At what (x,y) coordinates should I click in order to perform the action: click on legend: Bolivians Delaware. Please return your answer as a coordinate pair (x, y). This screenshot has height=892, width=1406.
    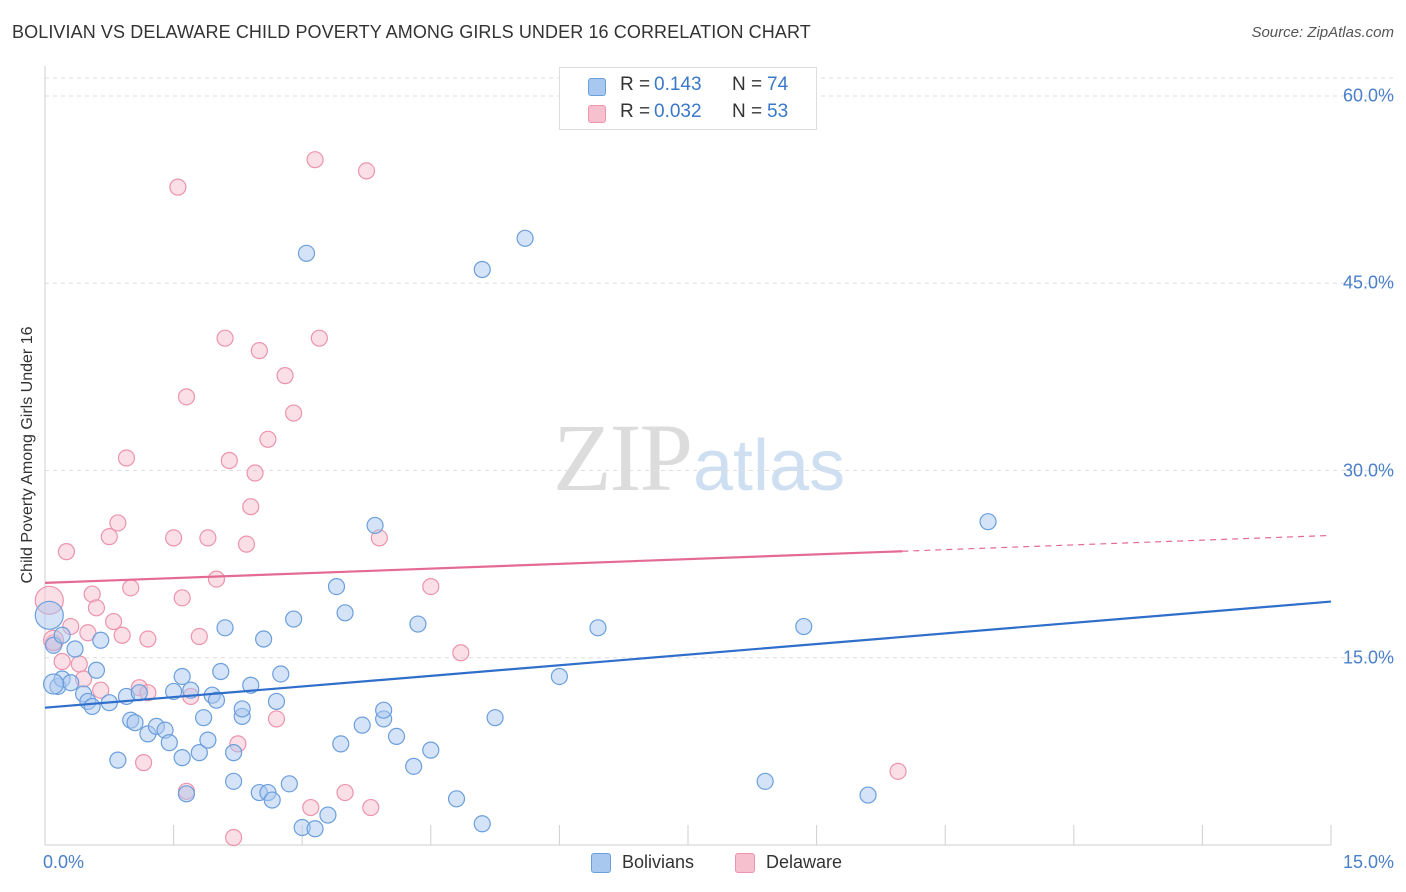
    Looking at the image, I should click on (703, 865).